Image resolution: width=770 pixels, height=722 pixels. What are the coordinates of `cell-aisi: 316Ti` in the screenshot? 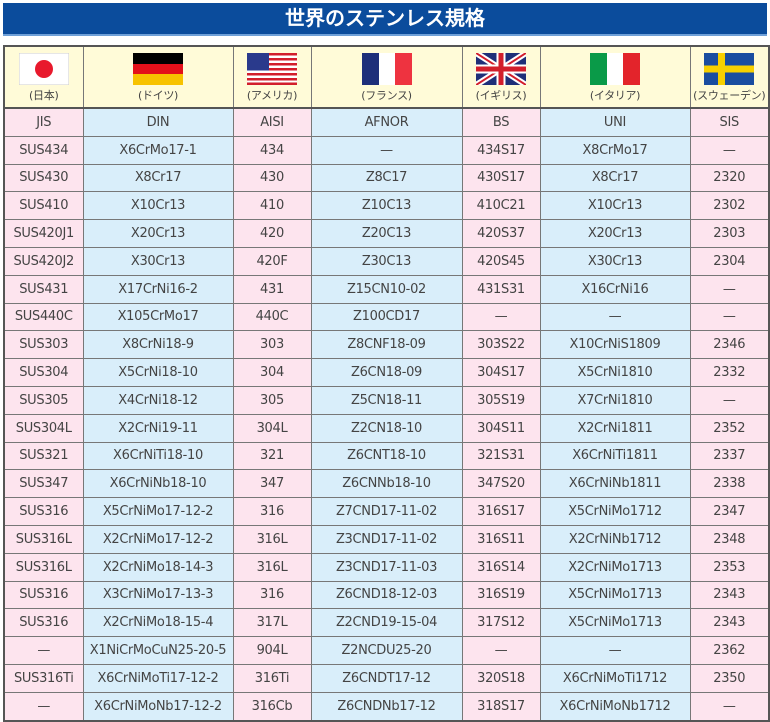 It's located at (272, 678).